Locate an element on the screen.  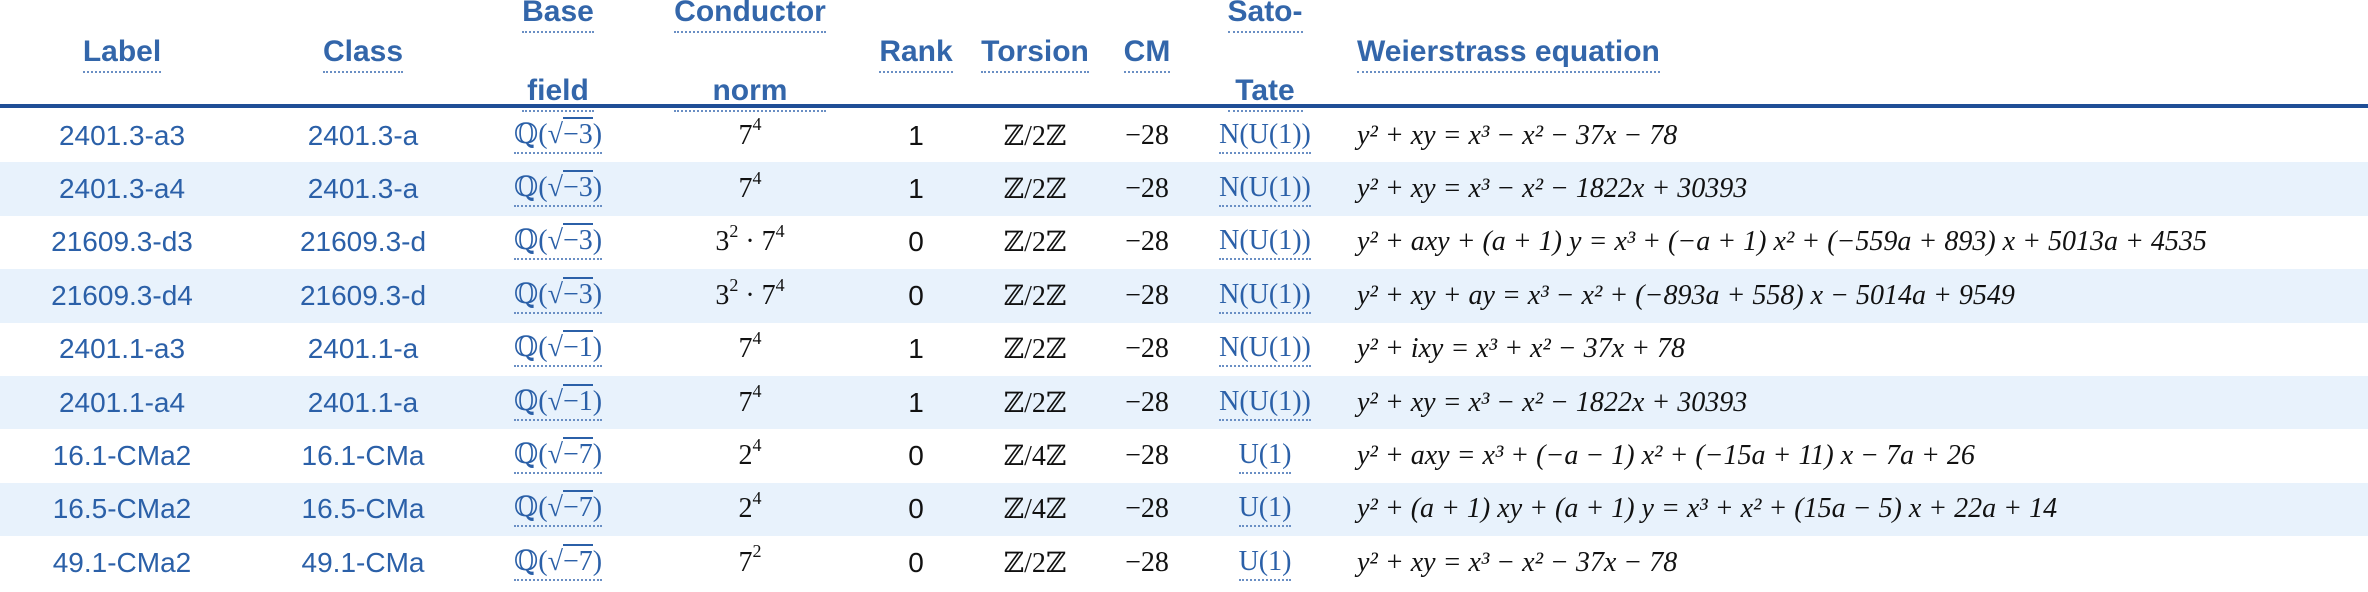
cell-label: 2401.3-a3 is located at coordinates (122, 135).